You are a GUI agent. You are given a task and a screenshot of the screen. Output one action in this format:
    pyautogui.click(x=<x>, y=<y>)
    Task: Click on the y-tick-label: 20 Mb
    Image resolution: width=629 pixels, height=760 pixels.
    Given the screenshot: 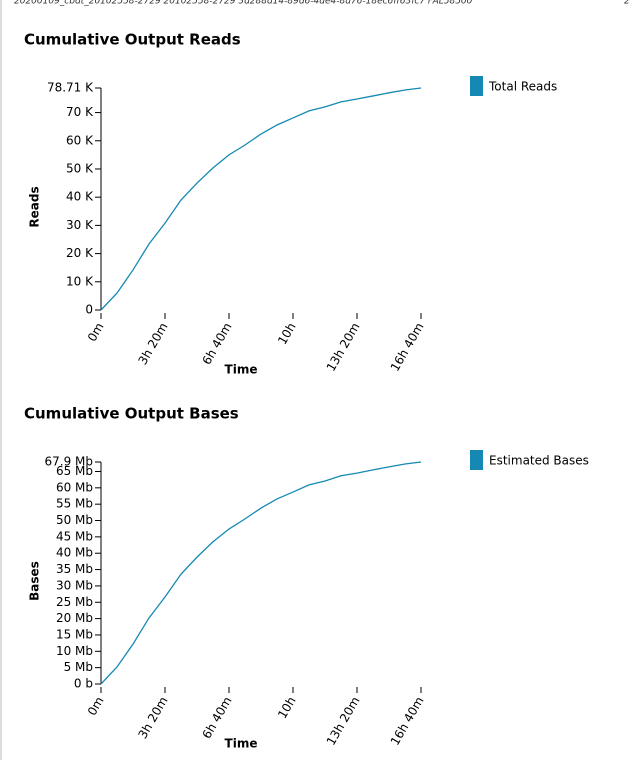 What is the action you would take?
    pyautogui.click(x=74, y=618)
    